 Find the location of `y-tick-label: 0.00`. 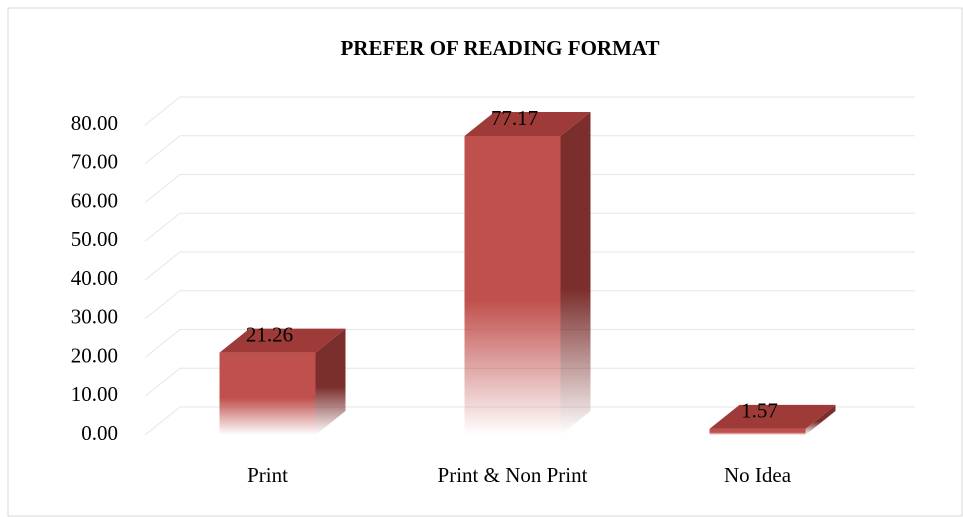

y-tick-label: 0.00 is located at coordinates (99, 433).